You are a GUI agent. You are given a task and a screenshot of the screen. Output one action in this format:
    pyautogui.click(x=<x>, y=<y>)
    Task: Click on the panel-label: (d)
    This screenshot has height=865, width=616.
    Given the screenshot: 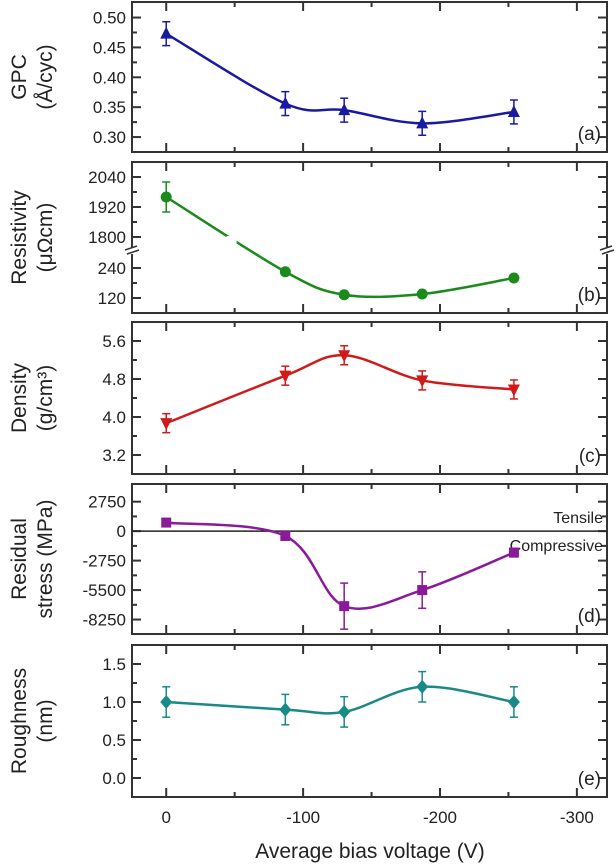 What is the action you would take?
    pyautogui.click(x=589, y=616)
    